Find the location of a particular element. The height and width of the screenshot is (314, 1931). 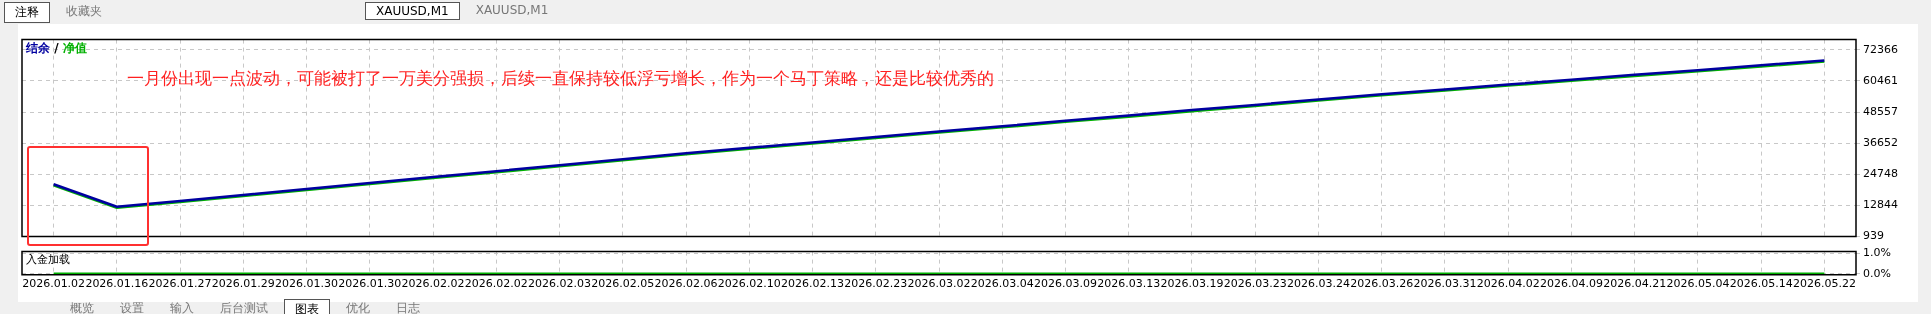

x-tick-label: 2026.04.09 is located at coordinates (1571, 284).